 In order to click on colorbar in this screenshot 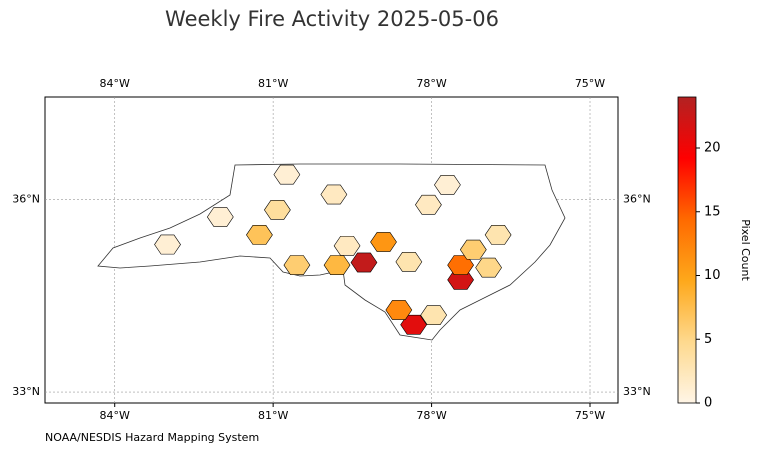, I will do `click(687, 250)`.